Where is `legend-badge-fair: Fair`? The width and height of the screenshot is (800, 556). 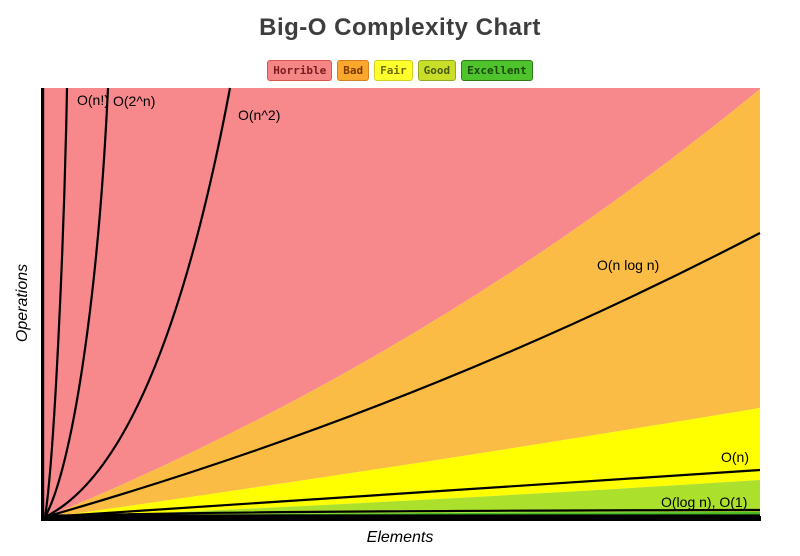 legend-badge-fair: Fair is located at coordinates (393, 70).